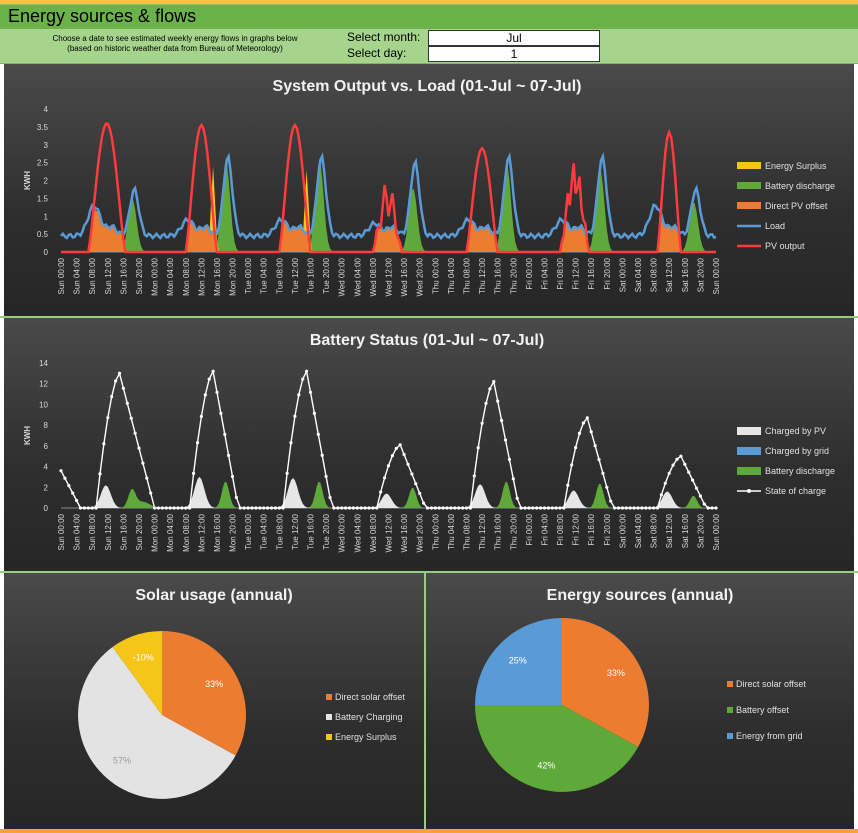  I want to click on x-tick-label: Mon 20:00, so click(233, 276).